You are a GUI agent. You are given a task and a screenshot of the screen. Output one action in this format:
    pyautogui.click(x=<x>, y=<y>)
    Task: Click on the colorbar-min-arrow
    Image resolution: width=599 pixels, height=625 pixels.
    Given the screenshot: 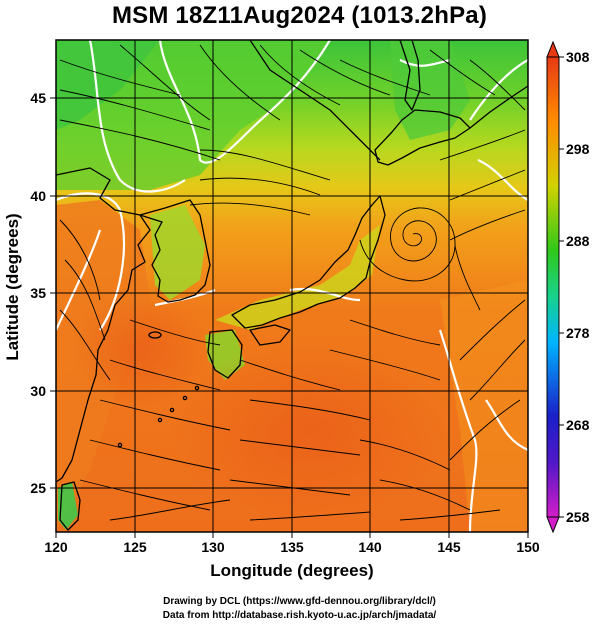 What is the action you would take?
    pyautogui.click(x=553, y=525)
    